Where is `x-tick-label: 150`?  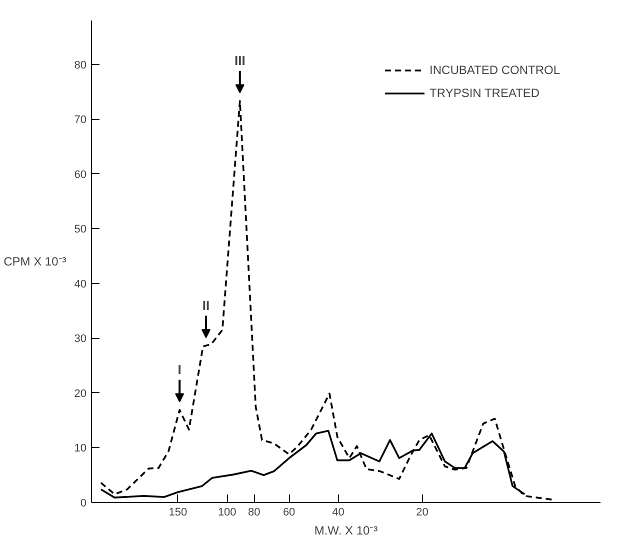
x-tick-label: 150 is located at coordinates (178, 512).